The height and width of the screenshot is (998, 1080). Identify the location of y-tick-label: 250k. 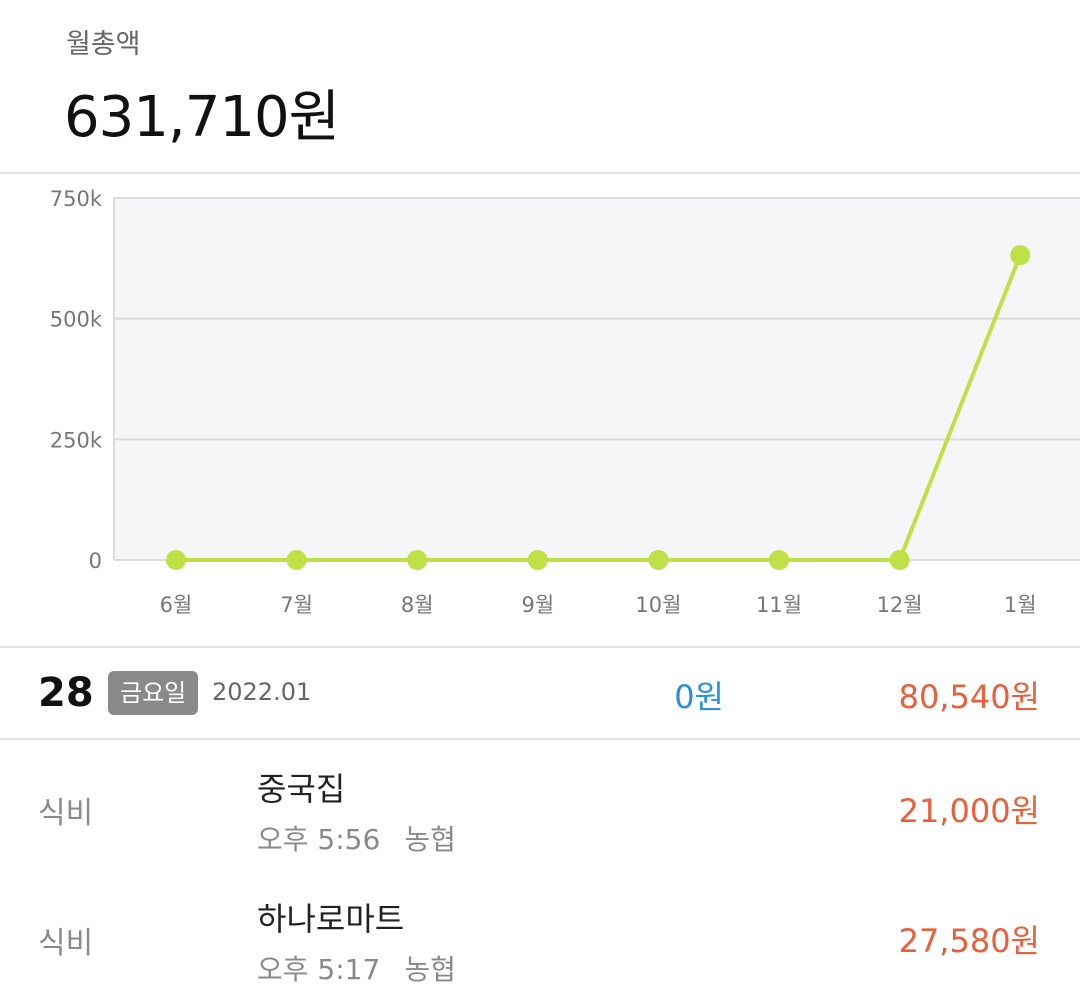
(76, 440).